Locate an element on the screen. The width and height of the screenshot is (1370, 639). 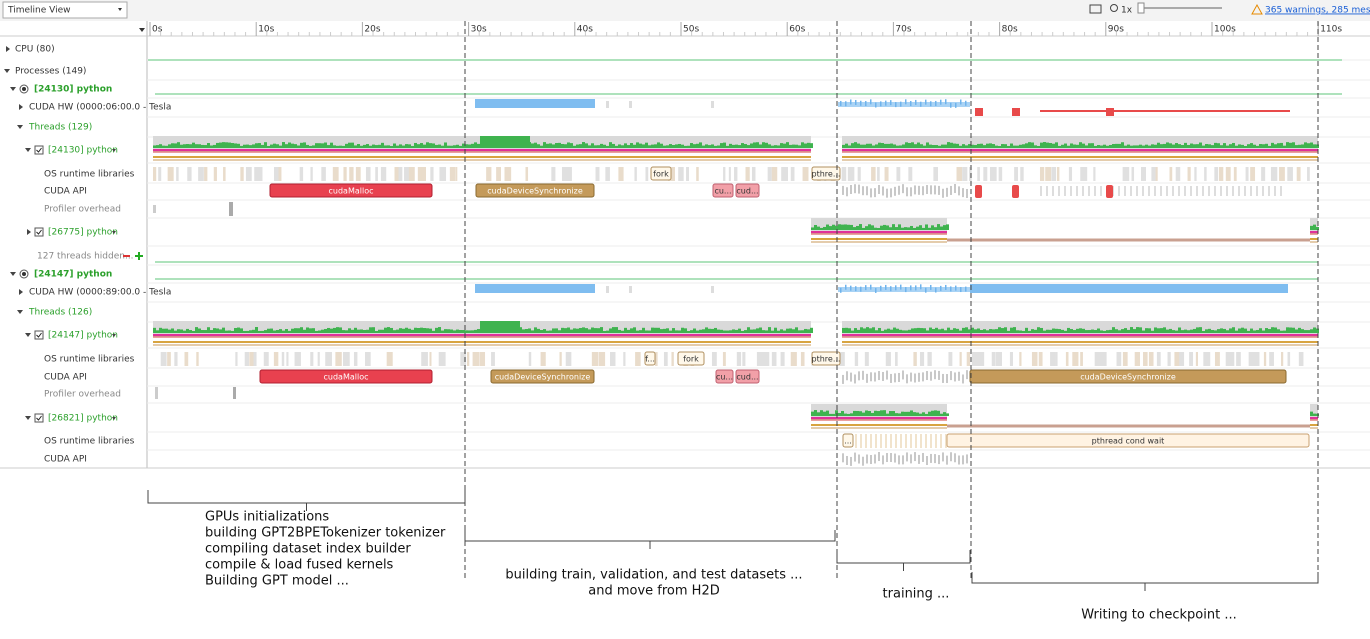
view-selector is located at coordinates (65, 10).